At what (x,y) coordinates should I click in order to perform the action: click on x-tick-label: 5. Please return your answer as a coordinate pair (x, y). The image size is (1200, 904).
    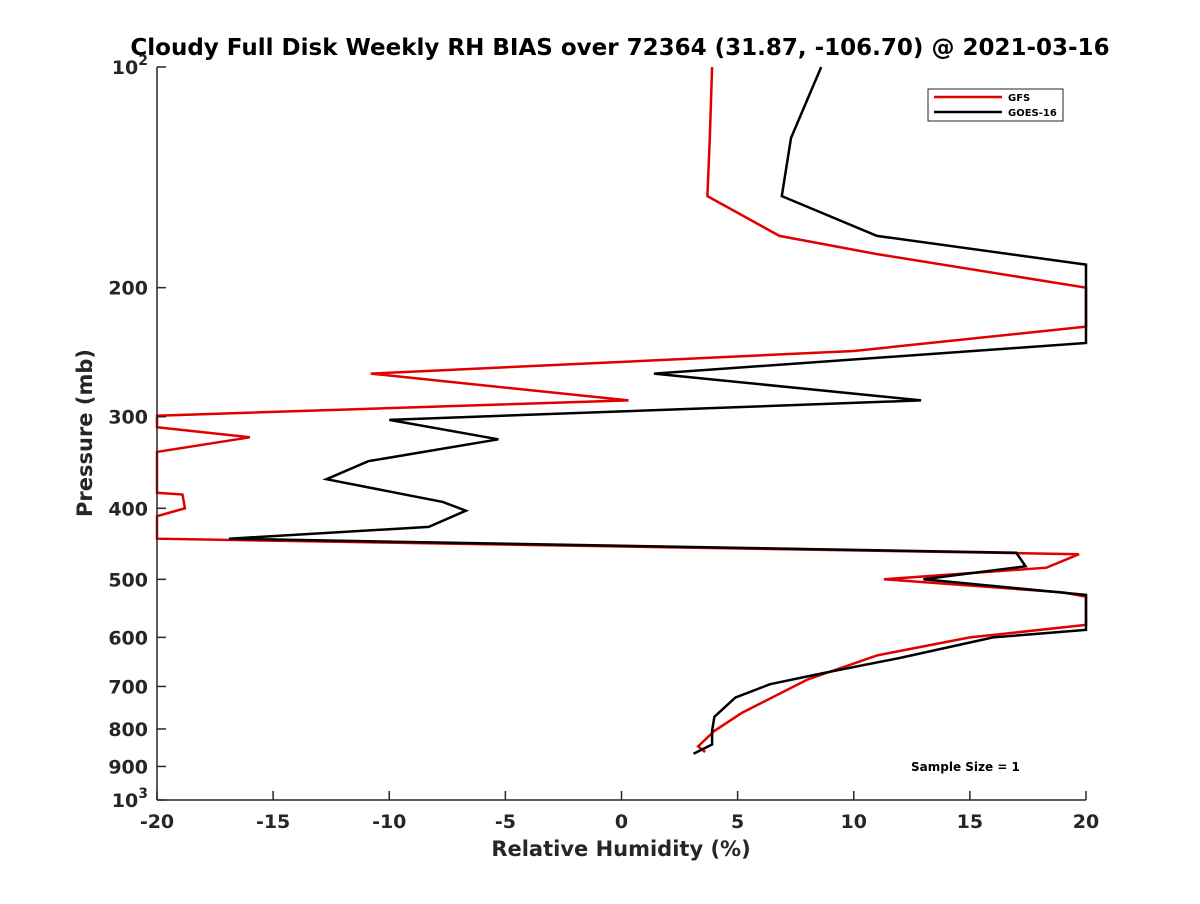
    Looking at the image, I should click on (737, 822).